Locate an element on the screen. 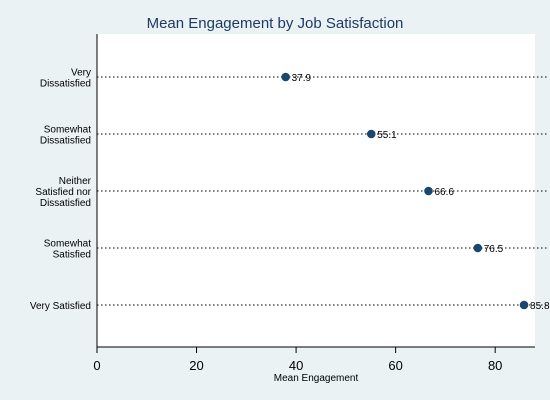  category-label-line: Satisfied is located at coordinates (72, 255).